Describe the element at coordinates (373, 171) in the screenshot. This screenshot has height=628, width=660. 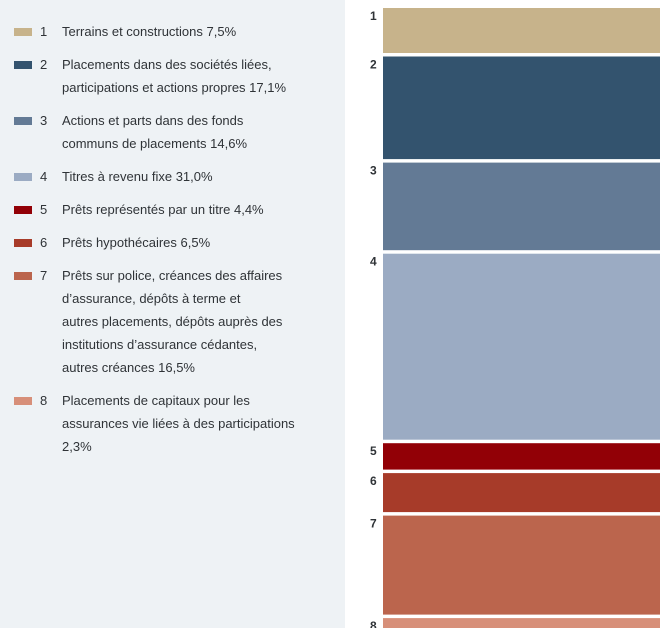
I see `segment-label: 3` at that location.